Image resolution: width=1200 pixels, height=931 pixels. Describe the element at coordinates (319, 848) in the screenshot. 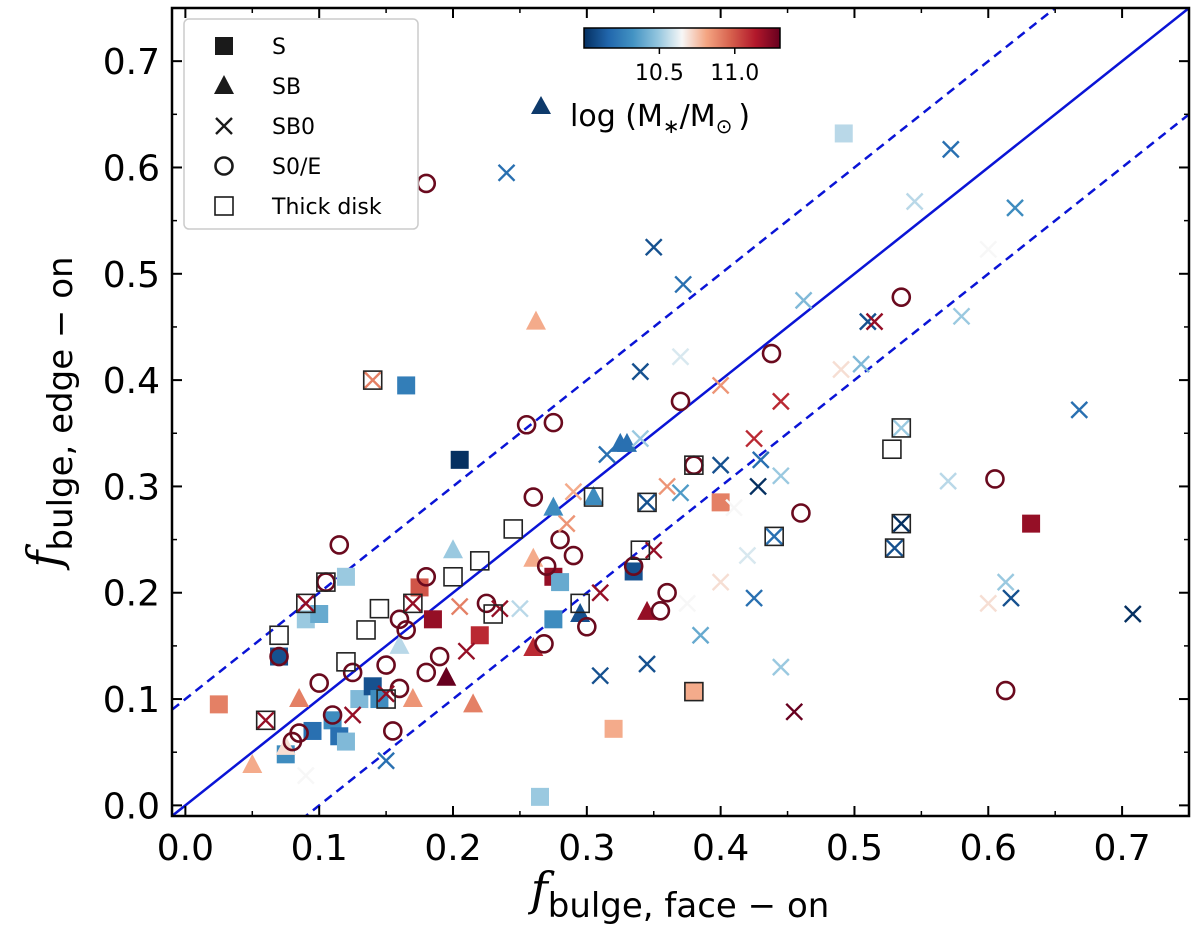

I see `x-tick-label-1: 0.1` at that location.